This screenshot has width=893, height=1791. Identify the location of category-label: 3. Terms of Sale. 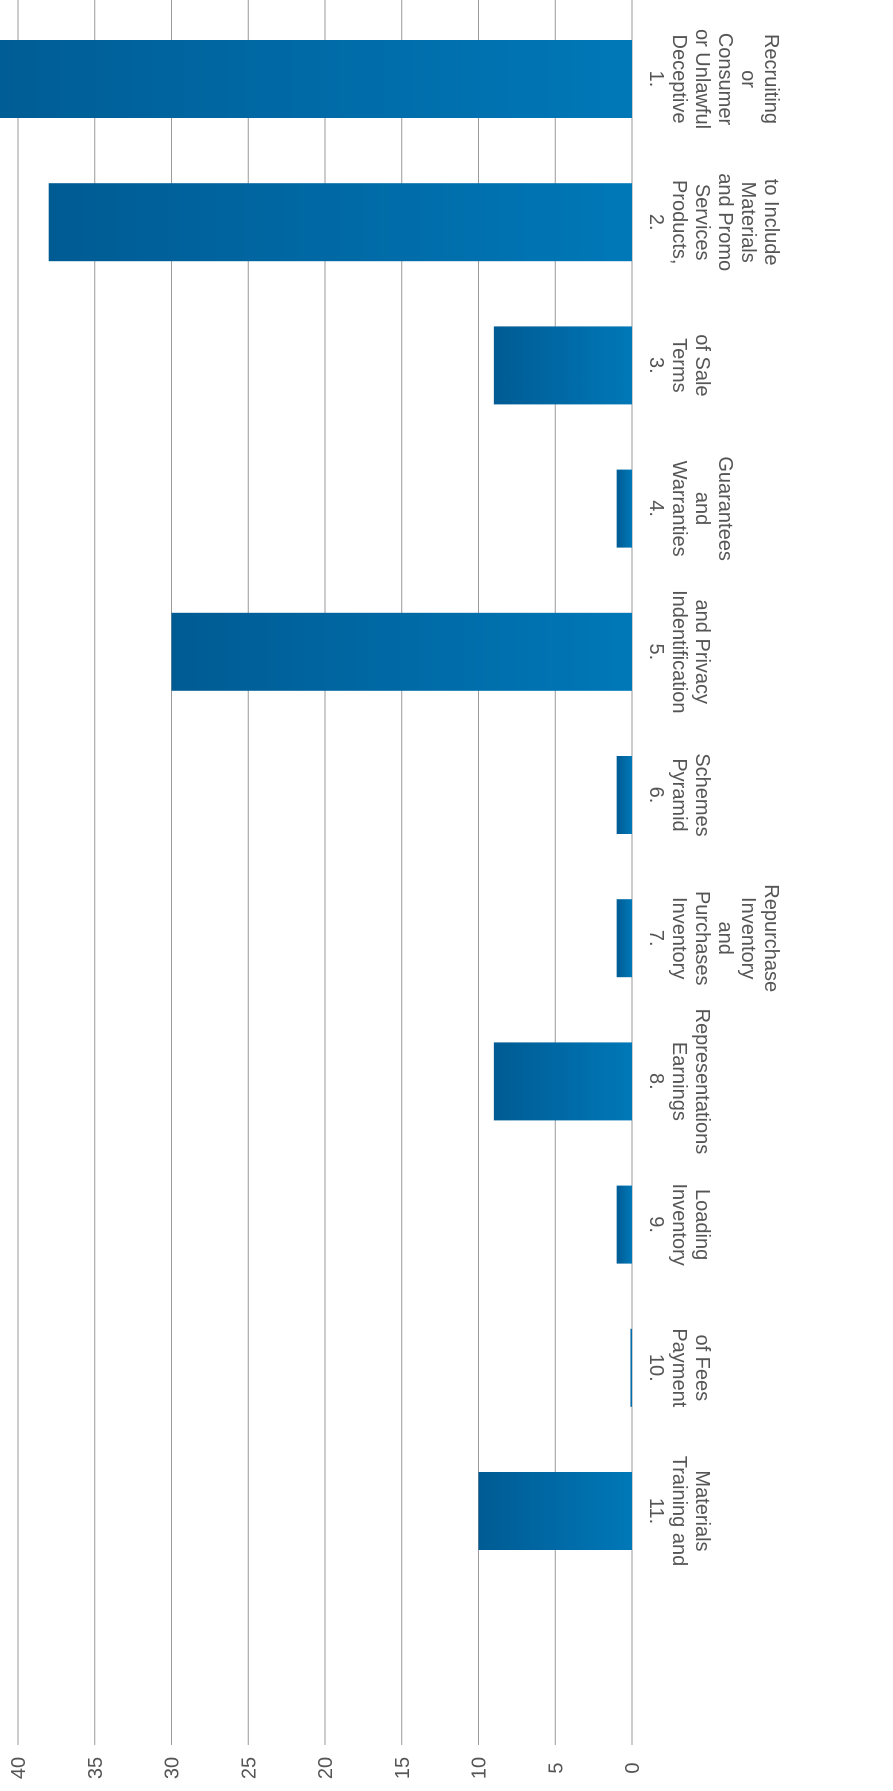
(679, 365).